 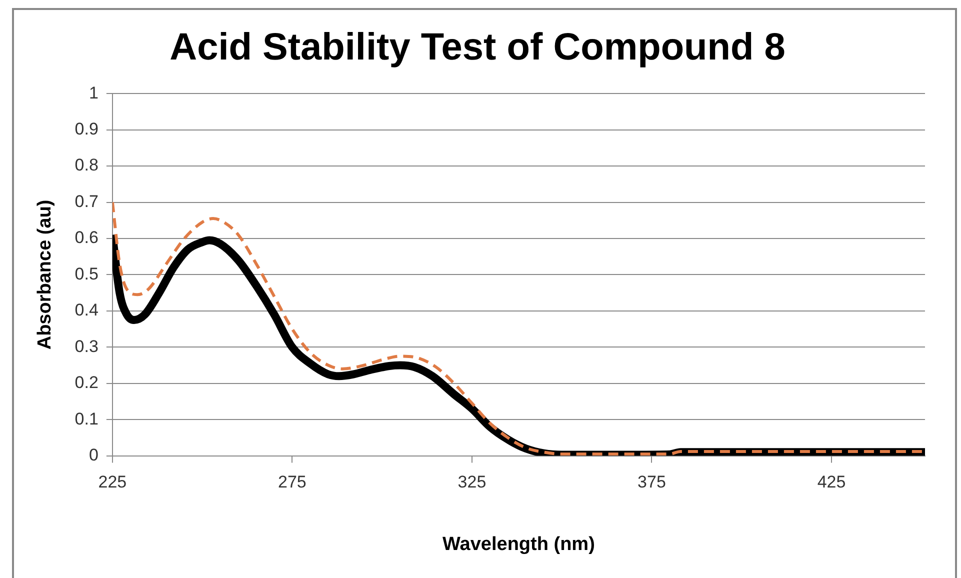 What do you see at coordinates (478, 47) in the screenshot?
I see `chart-title: Acid Stability Test of Compound 8` at bounding box center [478, 47].